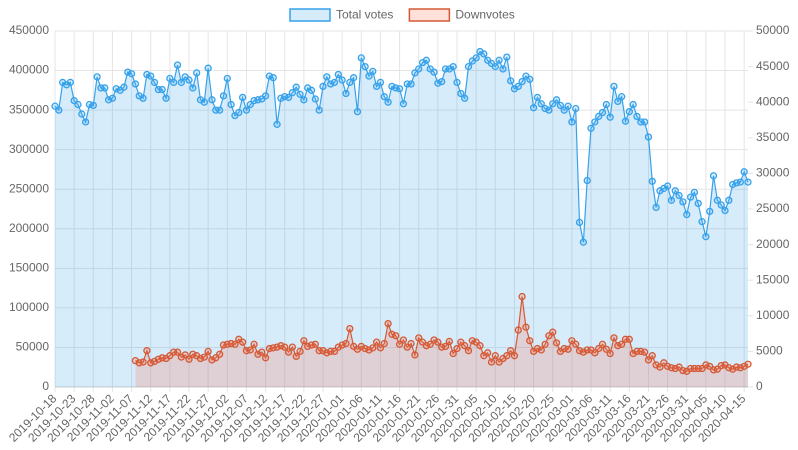 This screenshot has height=450, width=798. What do you see at coordinates (773, 279) in the screenshot?
I see `y2-tick-label: 15000` at bounding box center [773, 279].